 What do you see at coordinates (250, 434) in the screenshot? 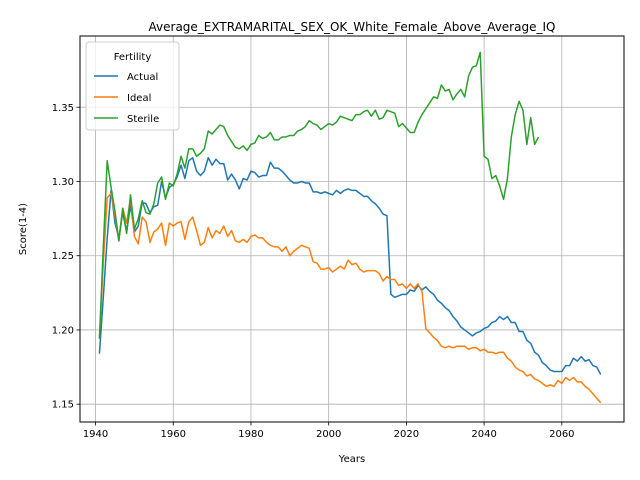
I see `x-tick-label: 1980` at bounding box center [250, 434].